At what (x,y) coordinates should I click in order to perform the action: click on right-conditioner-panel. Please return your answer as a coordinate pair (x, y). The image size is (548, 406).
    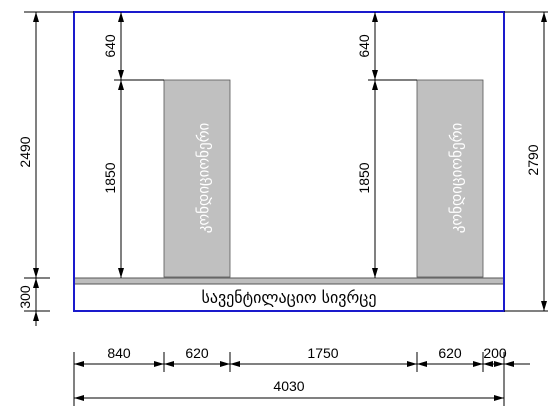
    Looking at the image, I should click on (450, 178).